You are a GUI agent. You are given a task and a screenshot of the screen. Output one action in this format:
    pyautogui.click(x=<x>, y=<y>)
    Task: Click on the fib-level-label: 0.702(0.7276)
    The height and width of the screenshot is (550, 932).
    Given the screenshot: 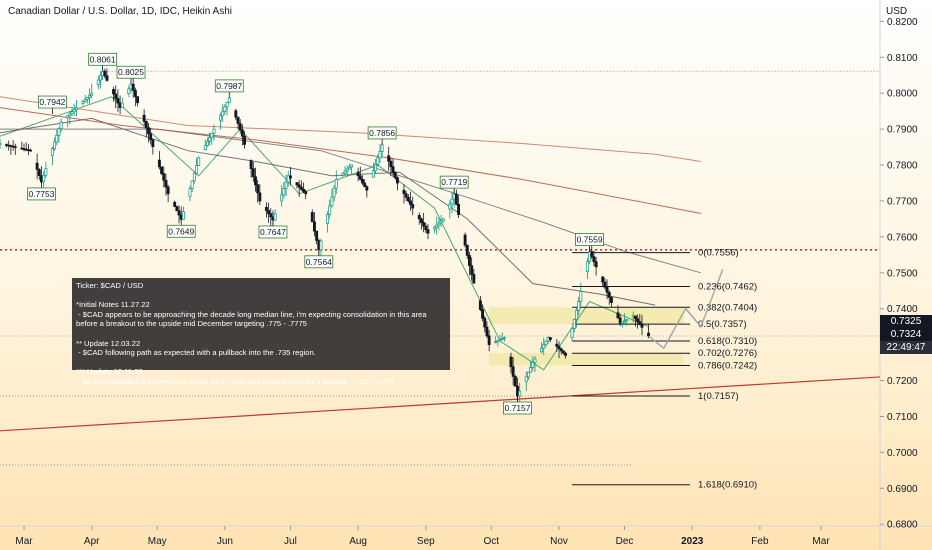 What is the action you would take?
    pyautogui.click(x=727, y=353)
    